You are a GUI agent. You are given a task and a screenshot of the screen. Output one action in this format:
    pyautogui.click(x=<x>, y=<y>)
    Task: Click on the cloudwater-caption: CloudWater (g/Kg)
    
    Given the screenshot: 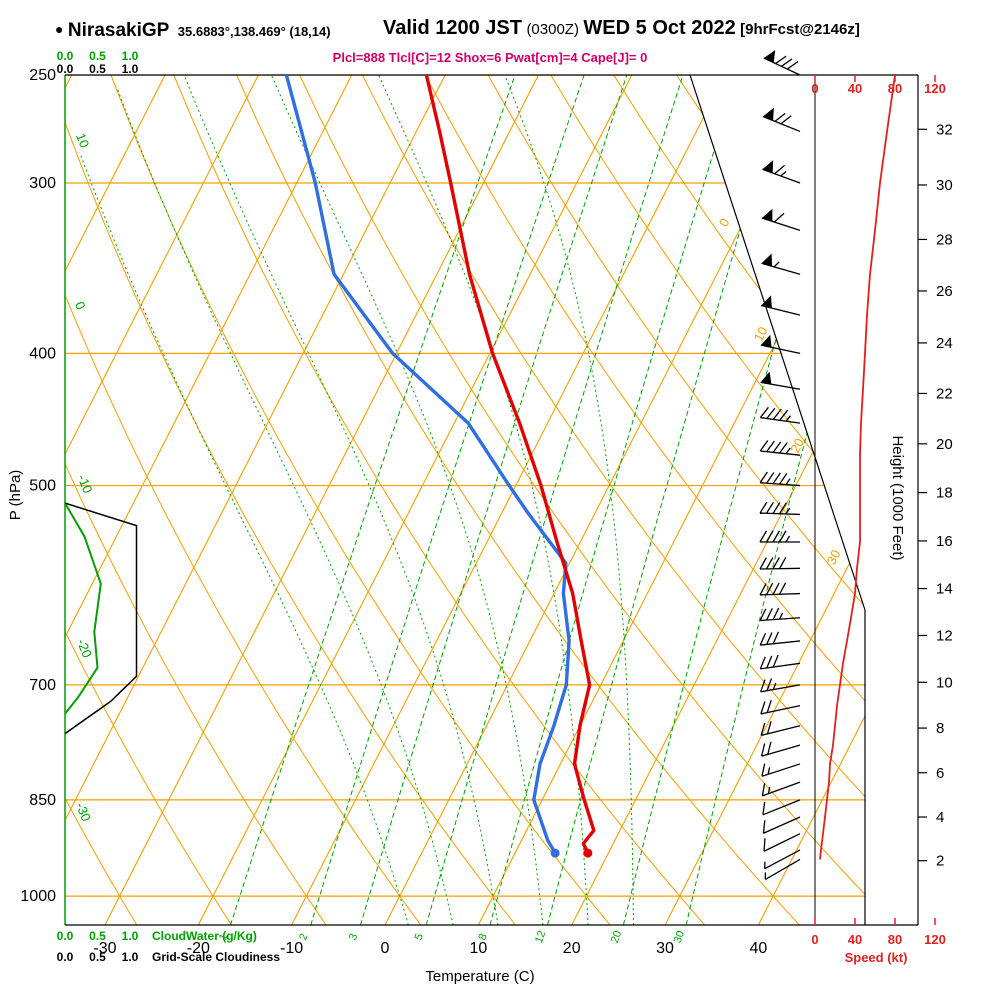 What is the action you would take?
    pyautogui.click(x=204, y=936)
    